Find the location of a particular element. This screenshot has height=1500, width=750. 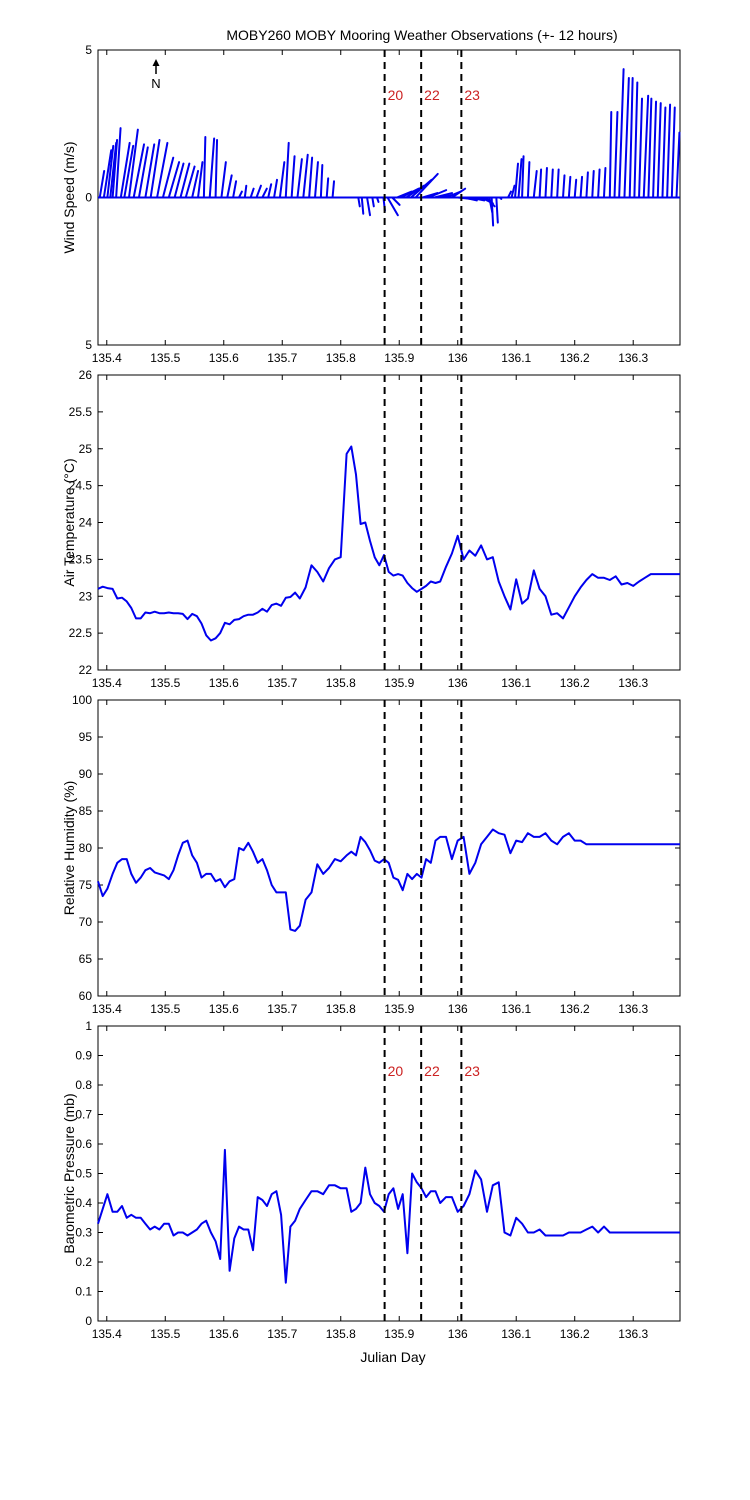

y-tick-label: 85 is located at coordinates (86, 811).